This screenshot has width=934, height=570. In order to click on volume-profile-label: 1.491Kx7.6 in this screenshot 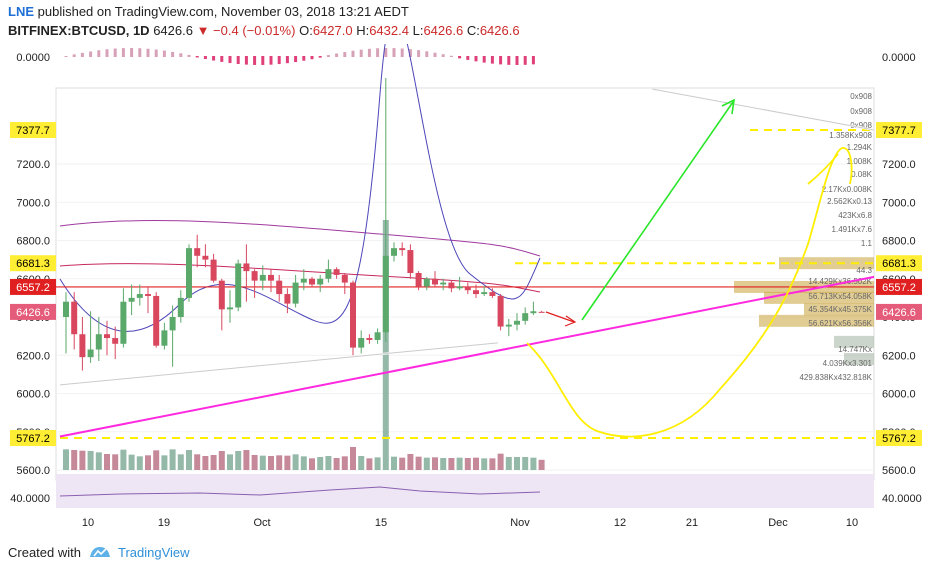, I will do `click(852, 229)`.